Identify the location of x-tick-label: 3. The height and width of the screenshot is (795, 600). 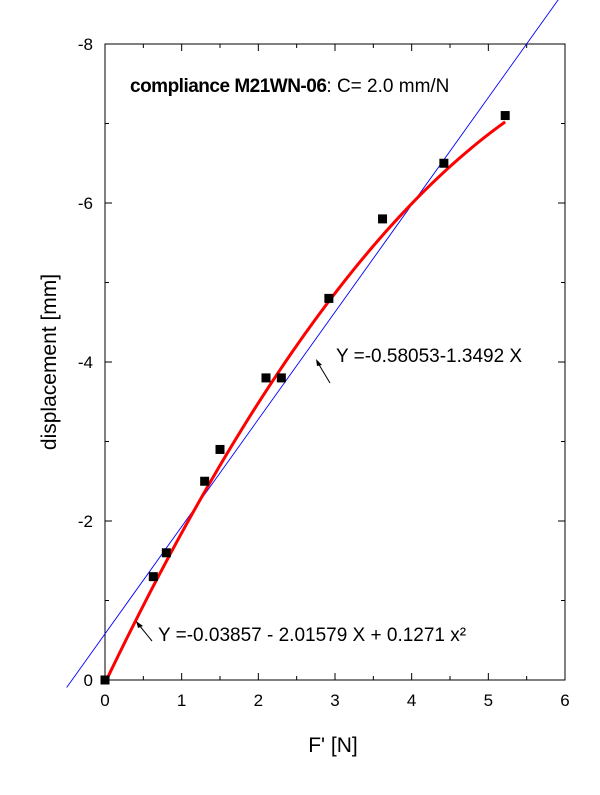
(334, 700).